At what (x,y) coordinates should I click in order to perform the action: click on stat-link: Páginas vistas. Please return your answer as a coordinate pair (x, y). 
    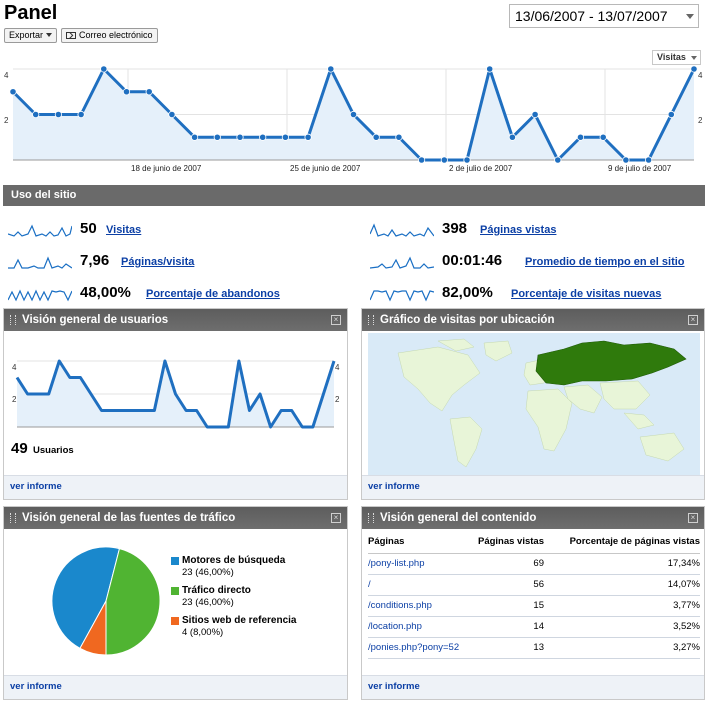
    Looking at the image, I should click on (518, 230).